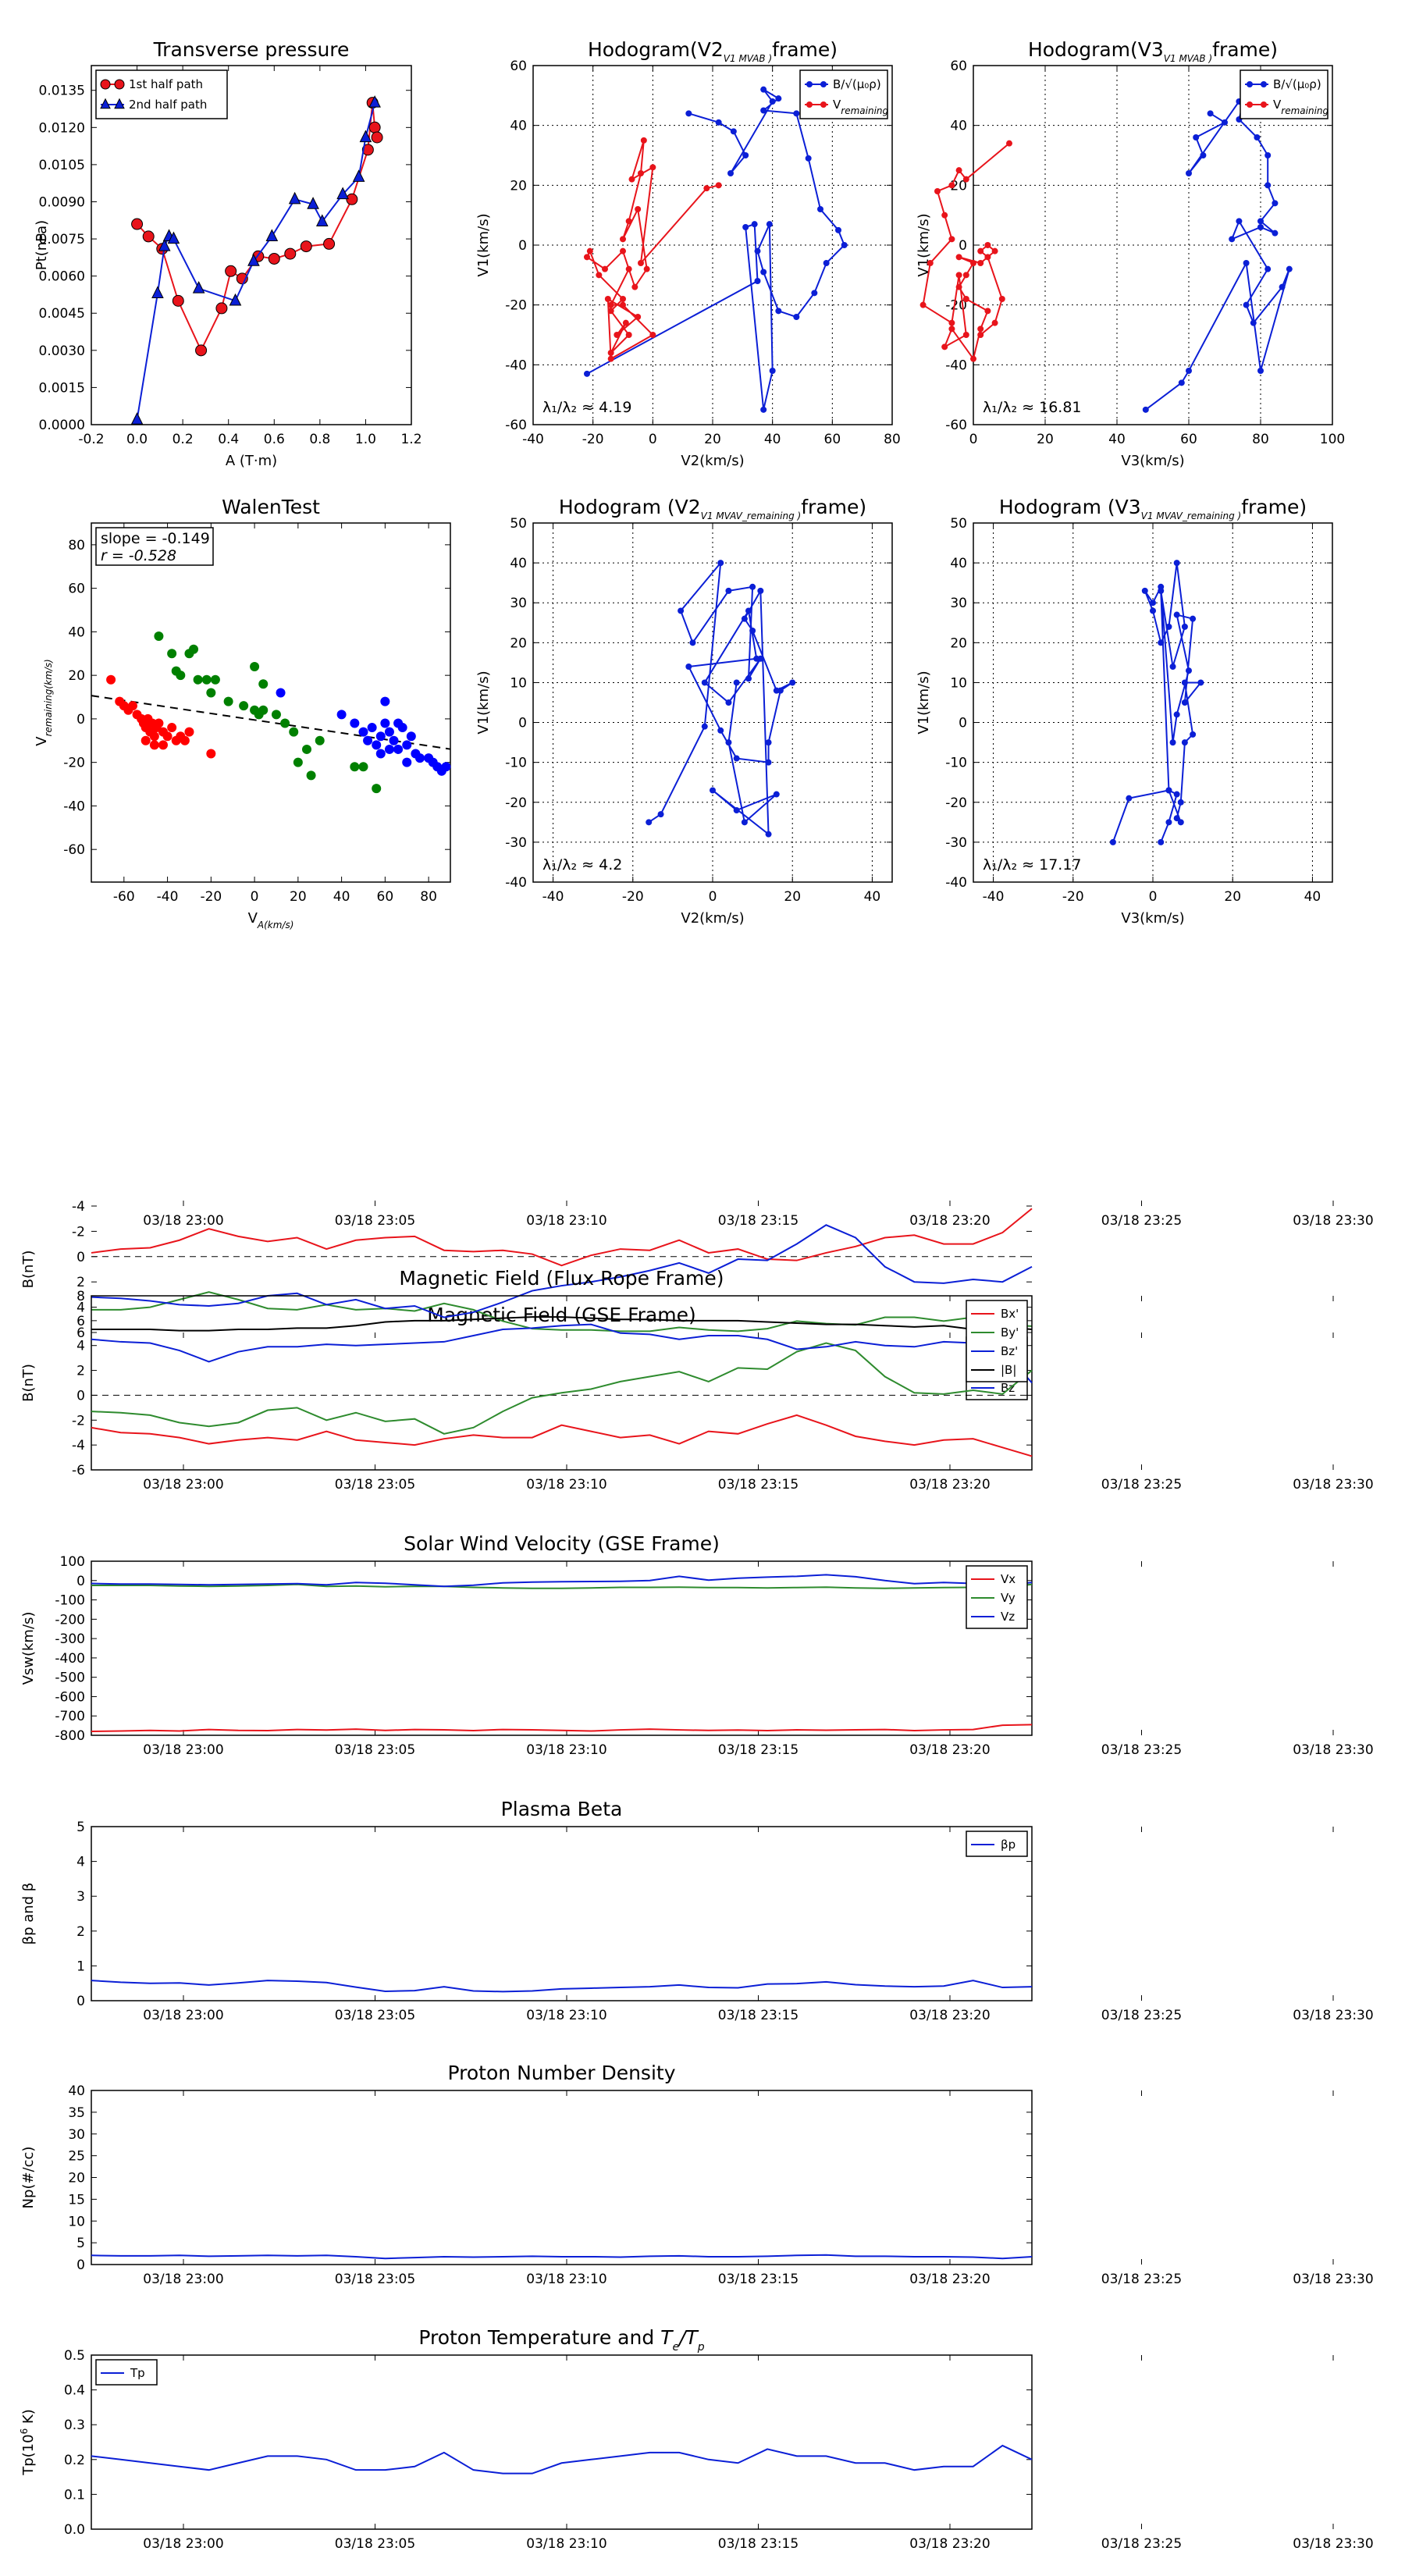 This screenshot has width=1405, height=2576. I want to click on y-axis-label: Vremaining(km/s), so click(44, 702).